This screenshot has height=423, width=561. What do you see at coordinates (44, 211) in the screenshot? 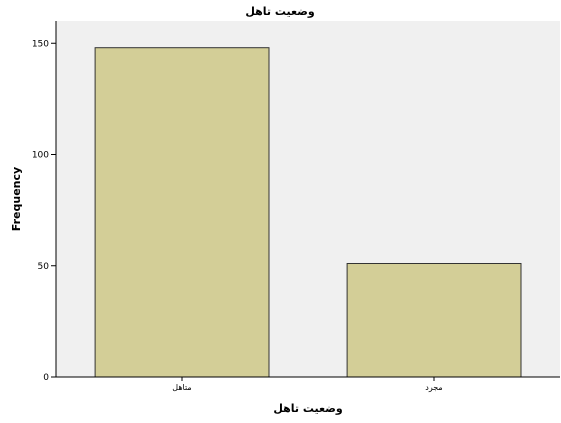
I see `y-axis-ticks: 0 50 100 150` at bounding box center [44, 211].